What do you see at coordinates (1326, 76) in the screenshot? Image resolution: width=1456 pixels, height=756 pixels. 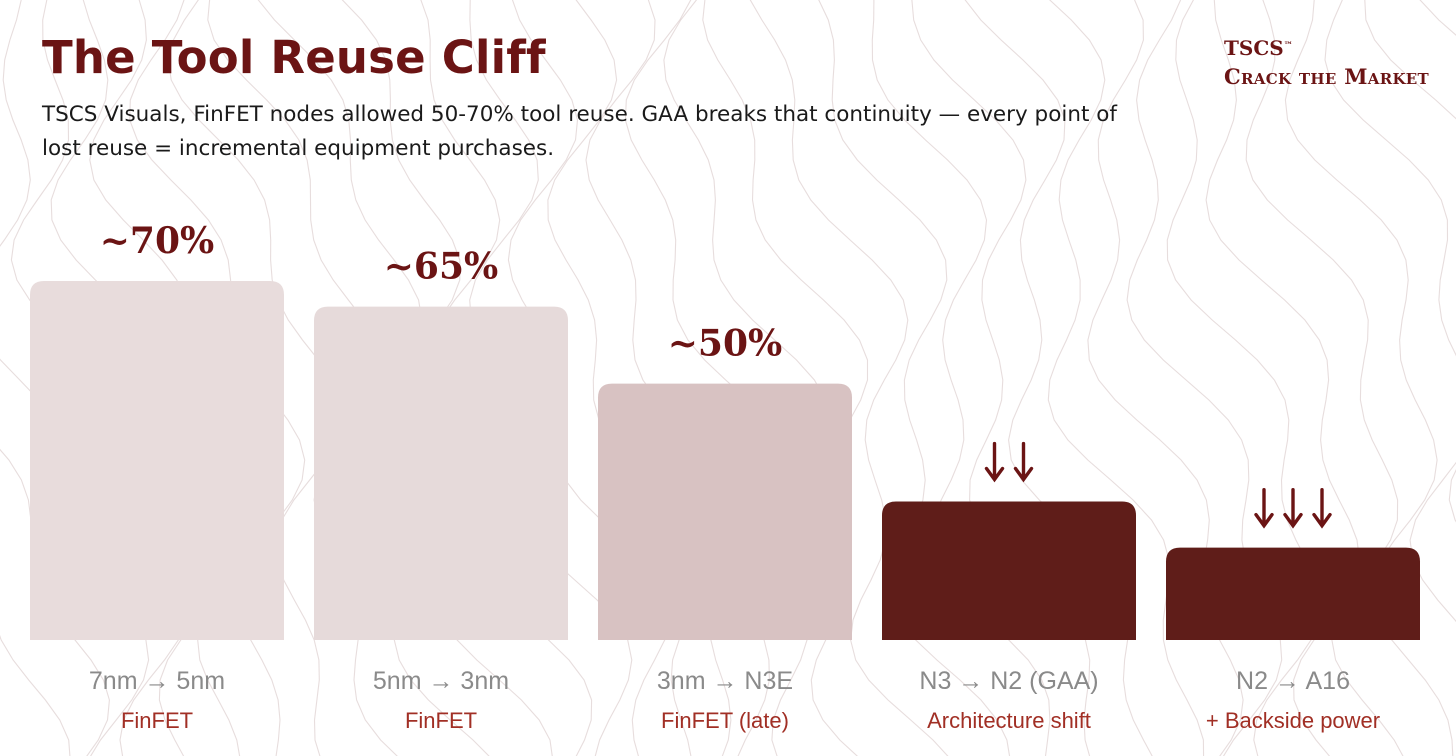 I see `brand-tagline: Crack the Market` at bounding box center [1326, 76].